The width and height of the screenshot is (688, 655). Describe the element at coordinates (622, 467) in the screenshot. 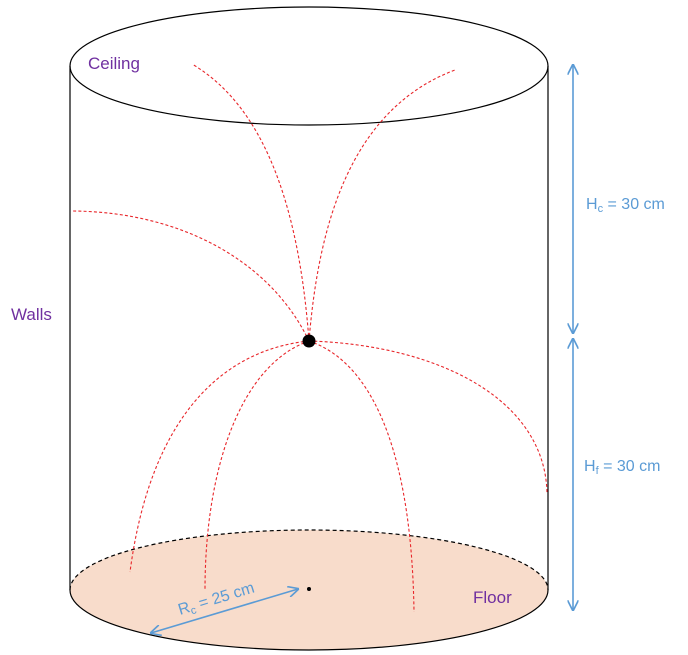

I see `hf-label: Hf = 30 cm` at that location.